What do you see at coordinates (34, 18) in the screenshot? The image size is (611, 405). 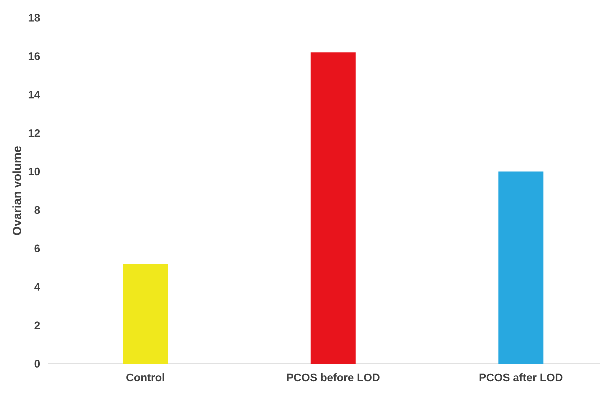 I see `y-tick-label: 18` at bounding box center [34, 18].